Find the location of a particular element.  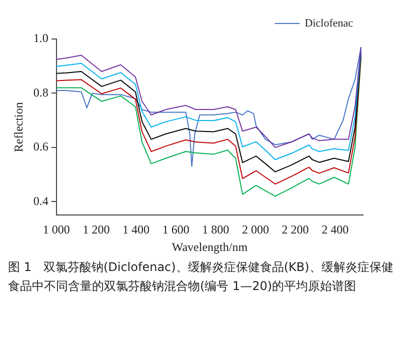

x-tick-label: 1 600 is located at coordinates (176, 229).